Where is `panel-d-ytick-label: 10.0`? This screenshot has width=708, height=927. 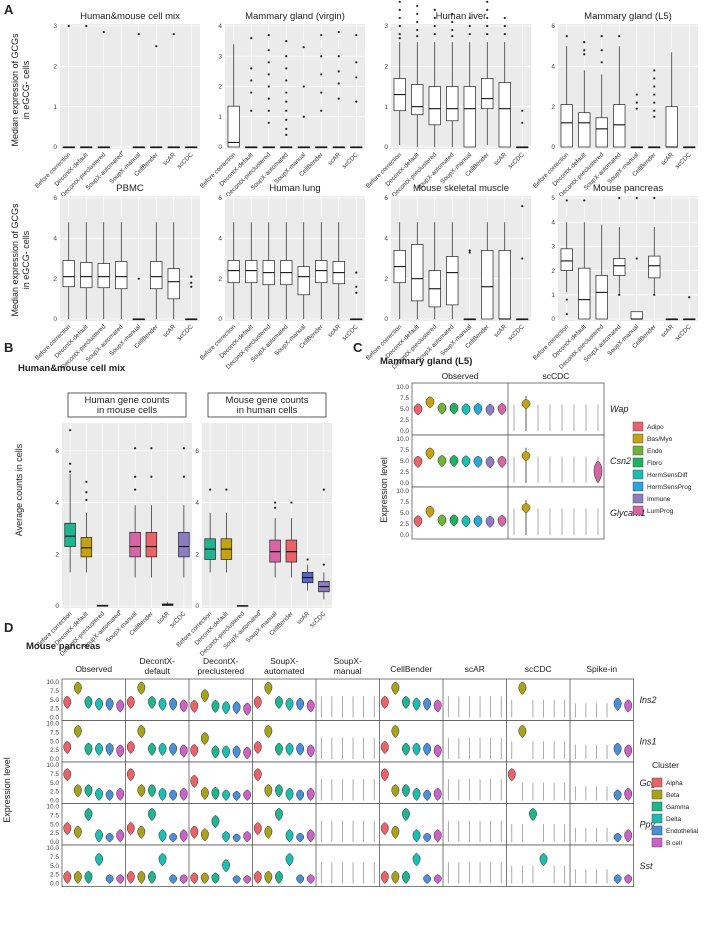 panel-d-ytick-label: 10.0 is located at coordinates (52, 724).